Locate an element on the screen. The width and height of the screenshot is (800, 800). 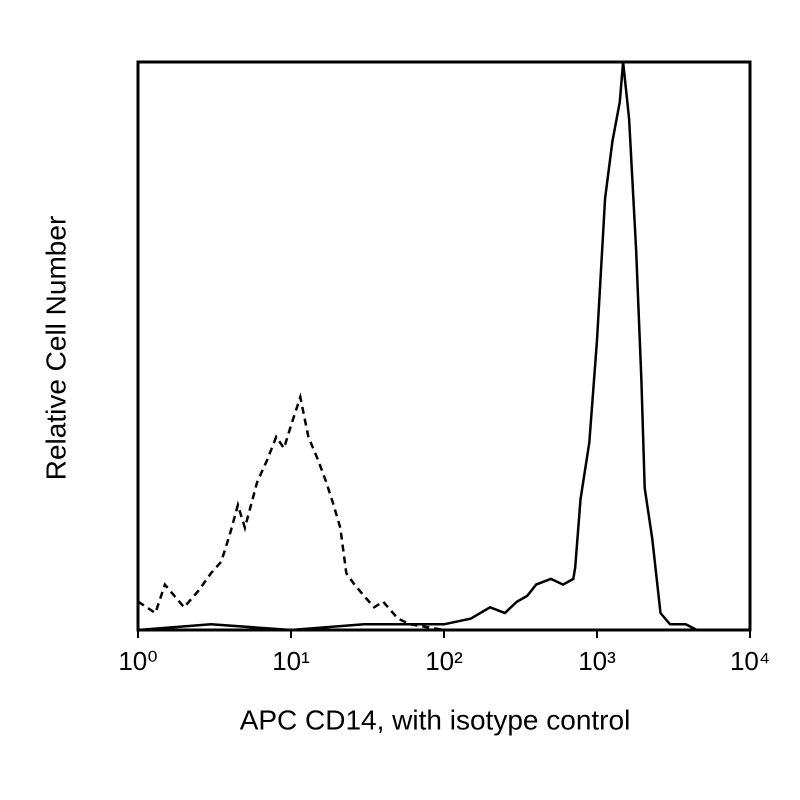
x-tick-label: 10³ is located at coordinates (597, 661).